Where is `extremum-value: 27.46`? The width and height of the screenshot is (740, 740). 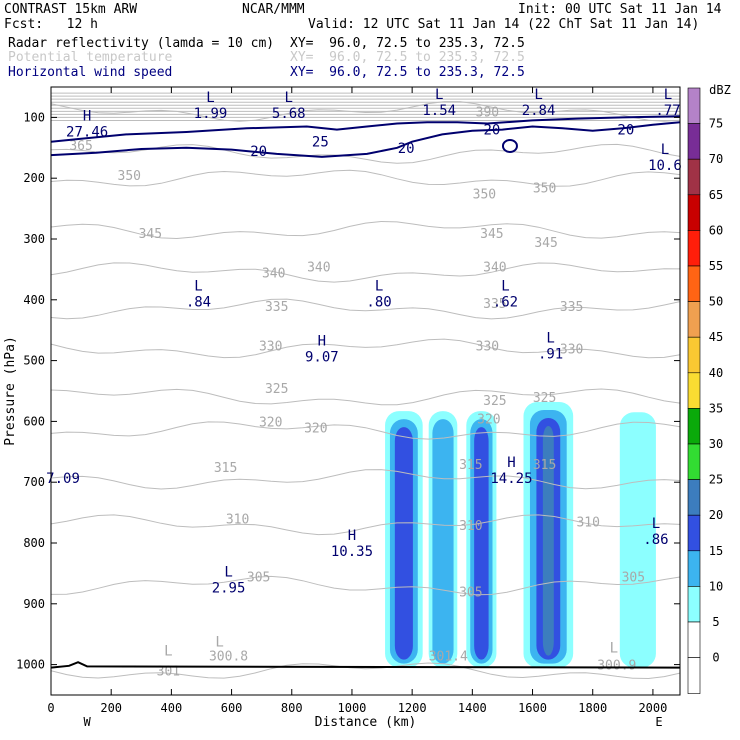 extremum-value: 27.46 is located at coordinates (87, 132).